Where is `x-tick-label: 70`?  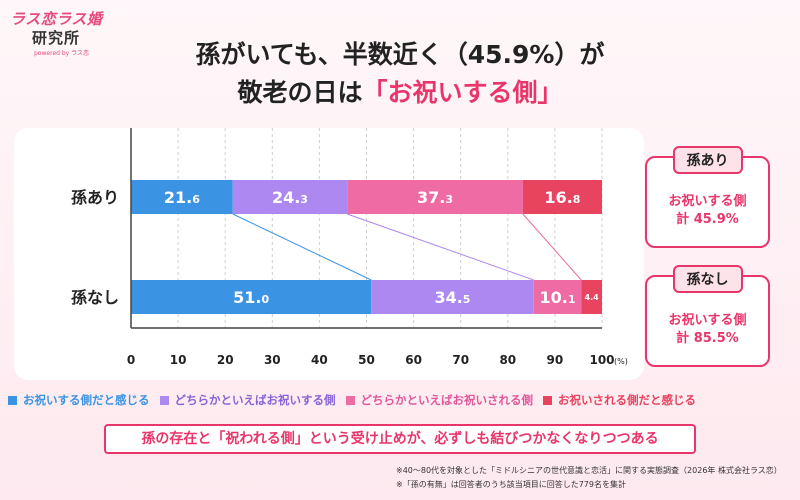
x-tick-label: 70 is located at coordinates (460, 360).